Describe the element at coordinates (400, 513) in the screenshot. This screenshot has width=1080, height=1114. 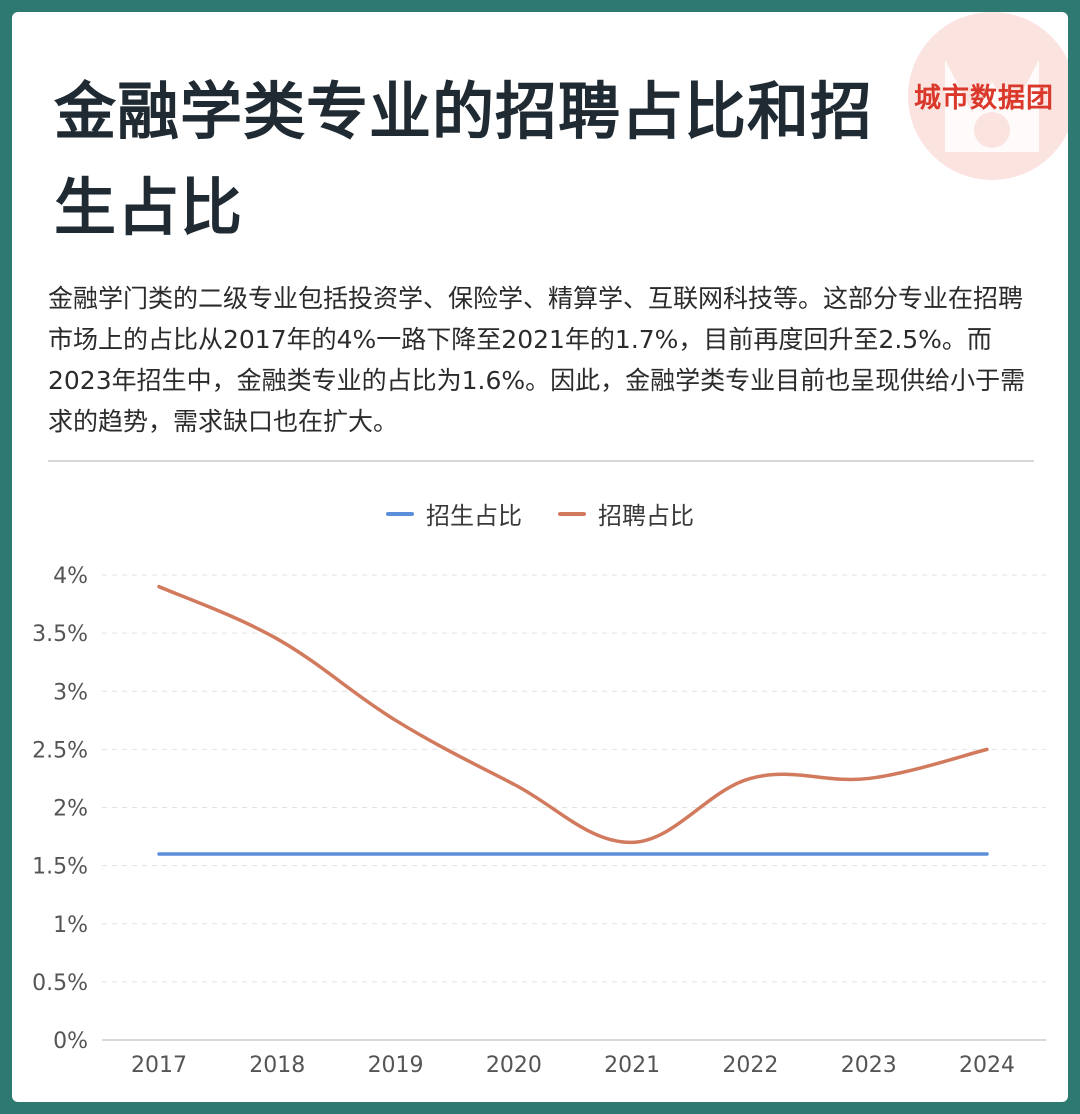
I see `legend-swatch-enroll` at that location.